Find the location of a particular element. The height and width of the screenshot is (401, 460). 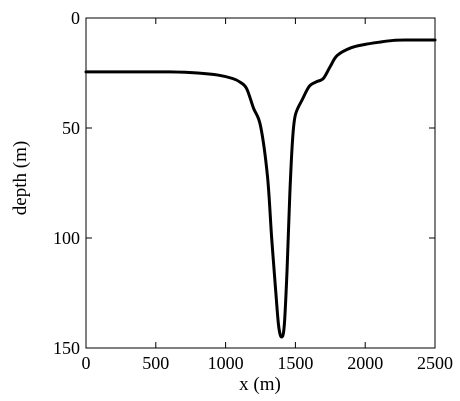

x-tick-label: 1500 is located at coordinates (295, 363).